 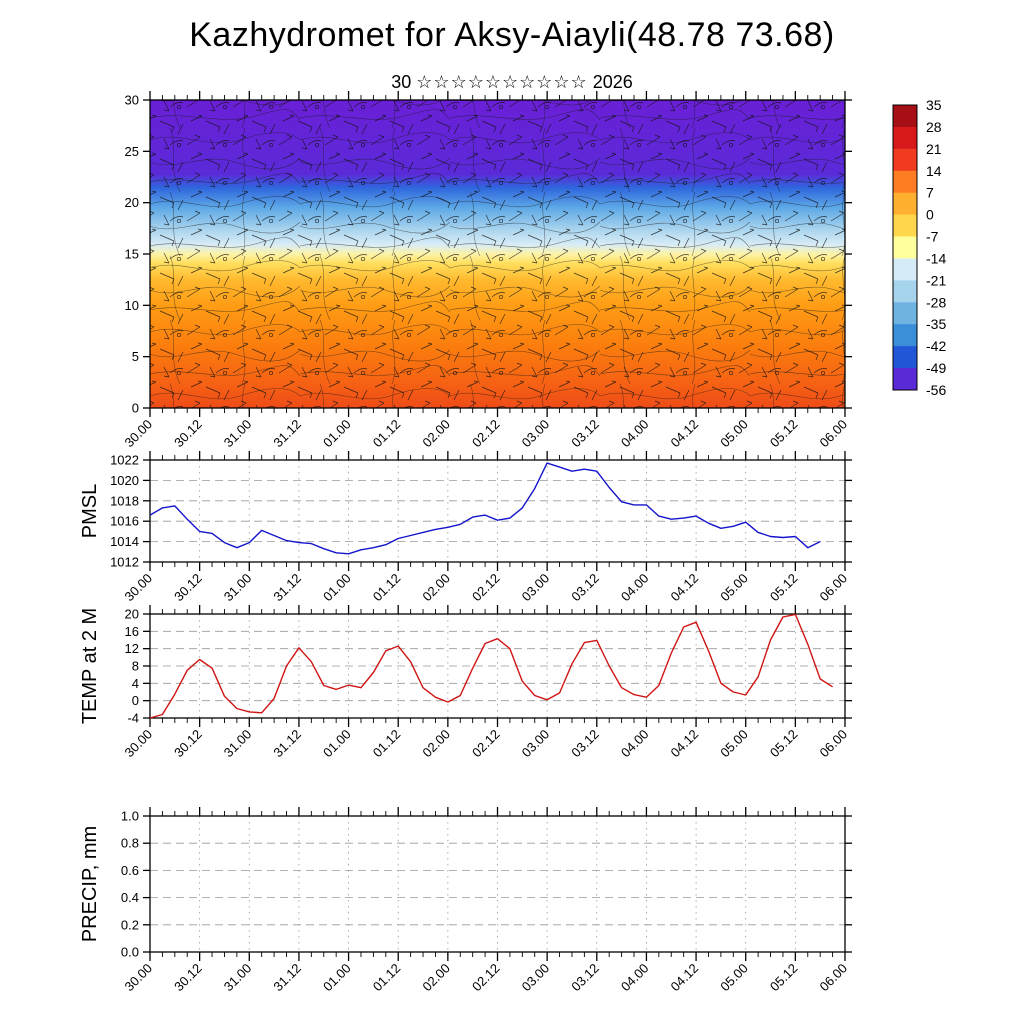 I want to click on colorbar-tick-label: 28, so click(x=934, y=127).